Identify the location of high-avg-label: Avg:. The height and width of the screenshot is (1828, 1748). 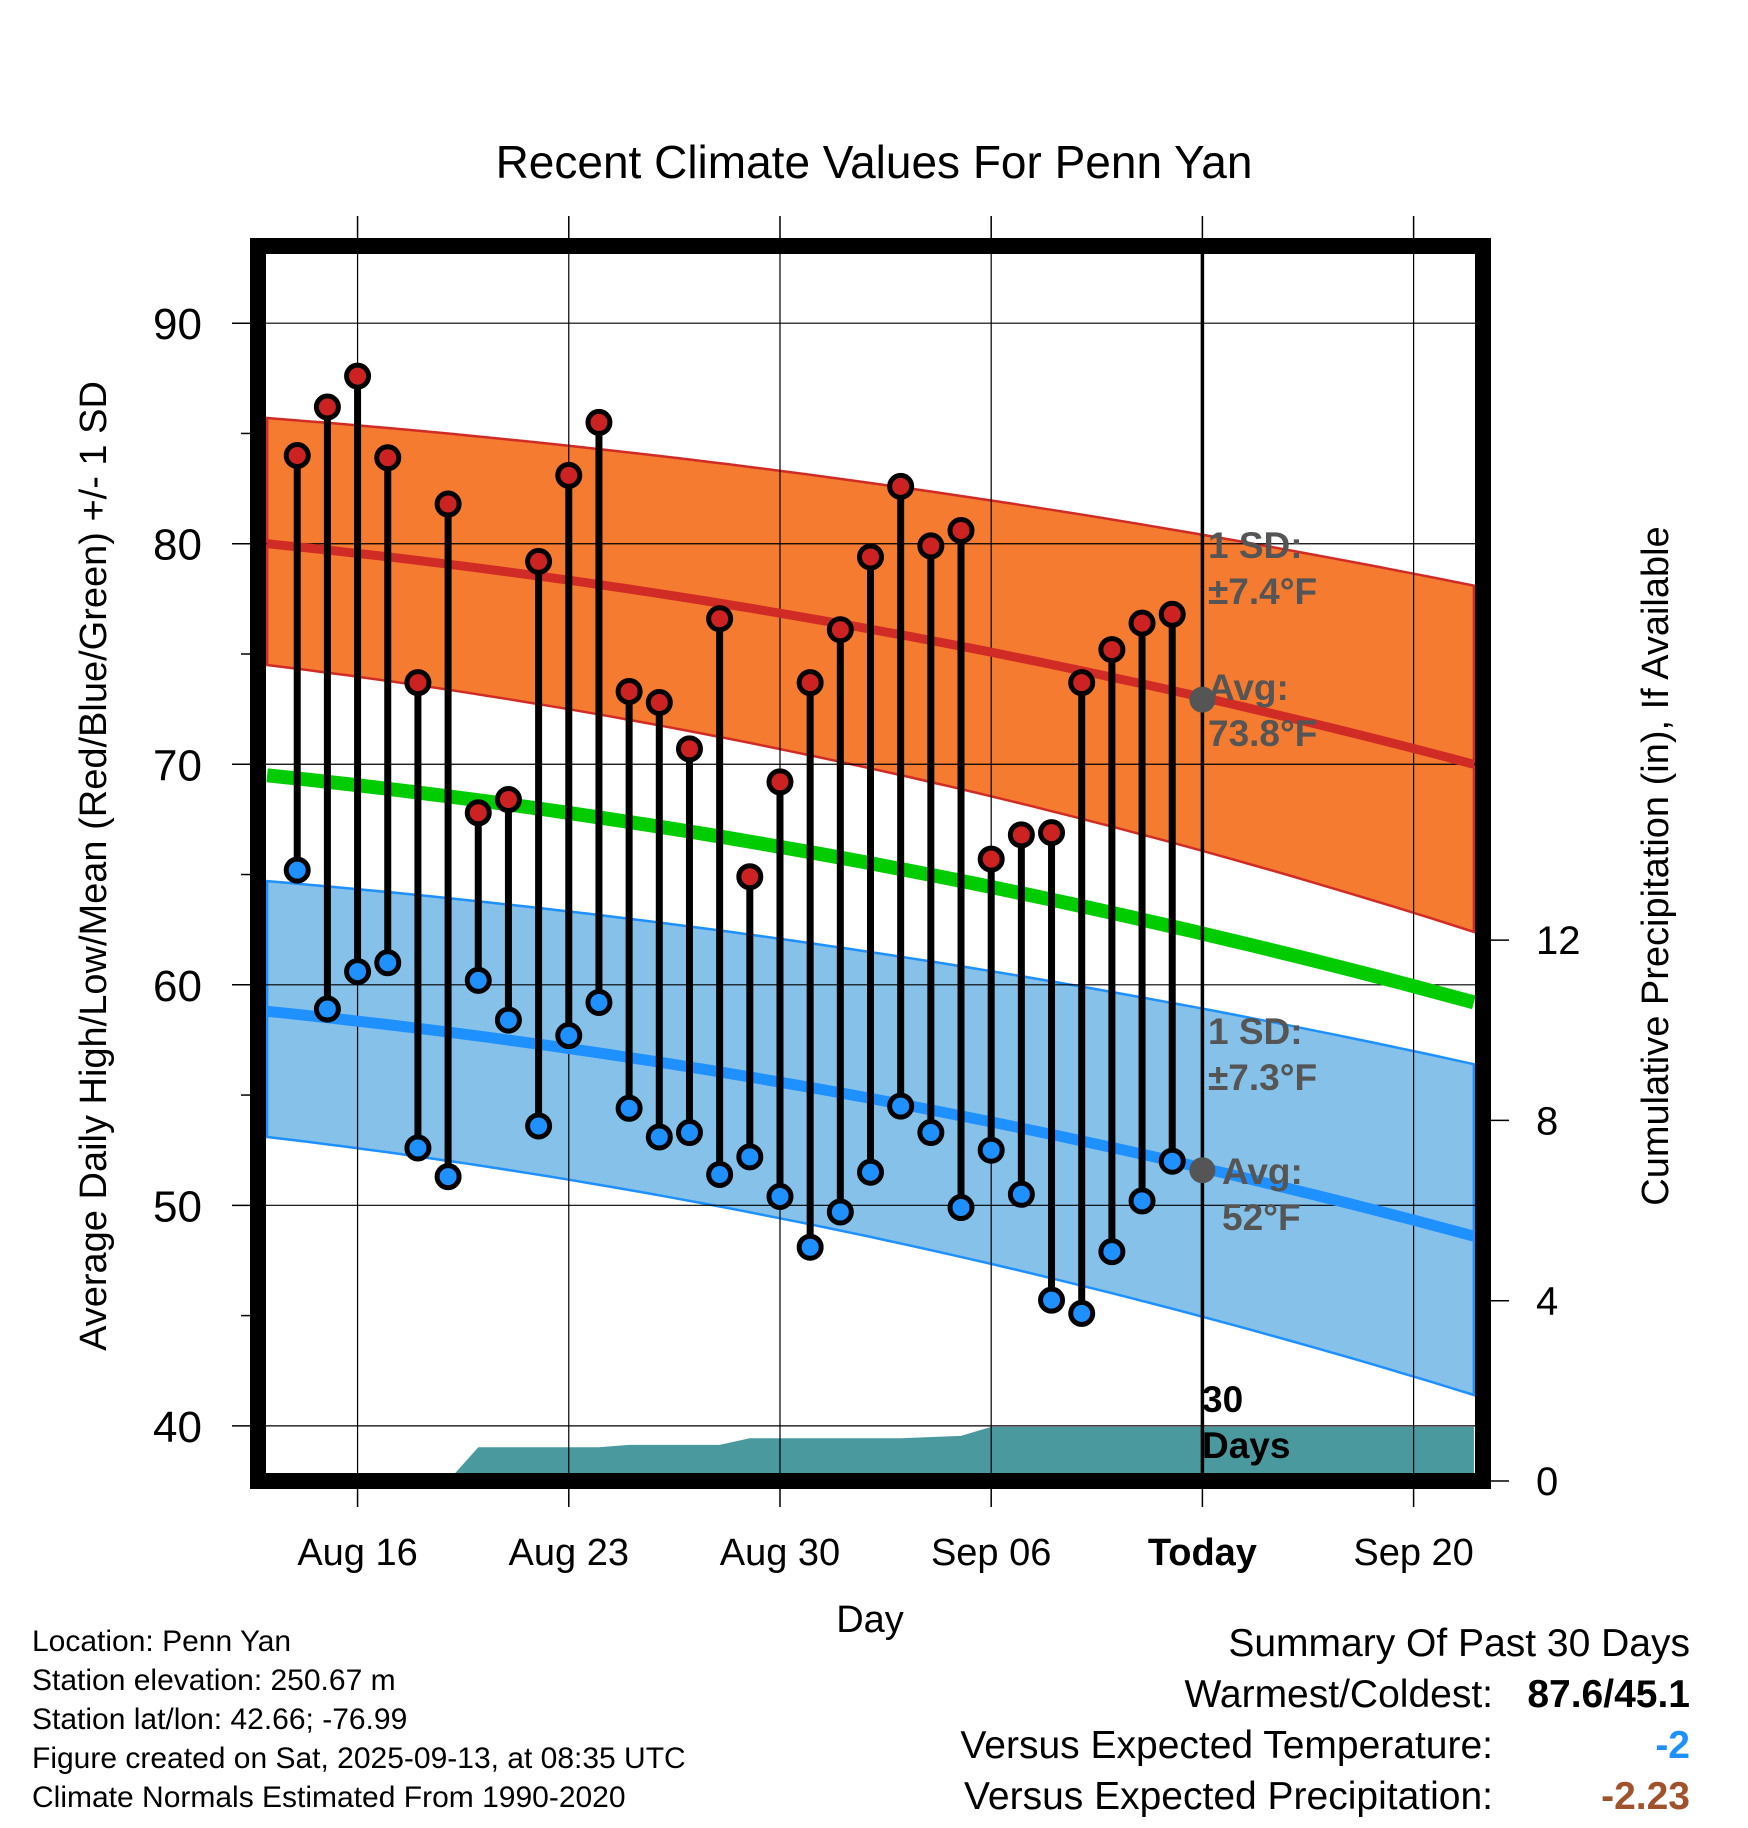
(1248, 687).